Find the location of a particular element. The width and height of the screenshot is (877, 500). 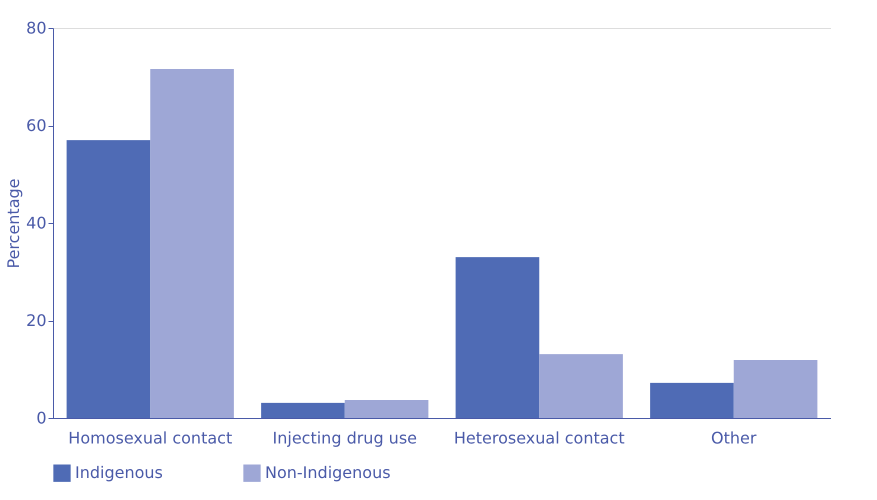

y-tick-label: 0 is located at coordinates (41, 418).